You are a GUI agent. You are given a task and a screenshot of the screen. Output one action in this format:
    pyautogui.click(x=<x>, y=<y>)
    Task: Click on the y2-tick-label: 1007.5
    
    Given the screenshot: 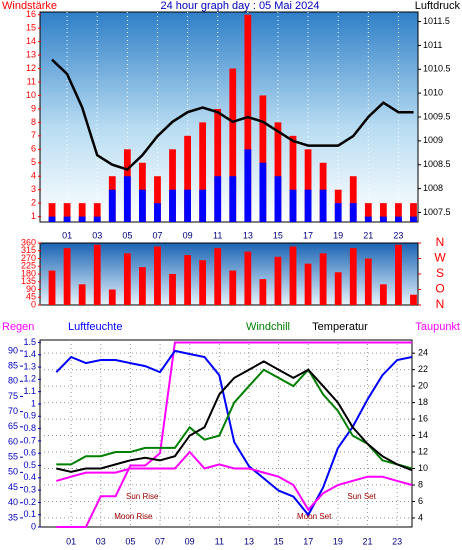 What is the action you would take?
    pyautogui.click(x=437, y=212)
    